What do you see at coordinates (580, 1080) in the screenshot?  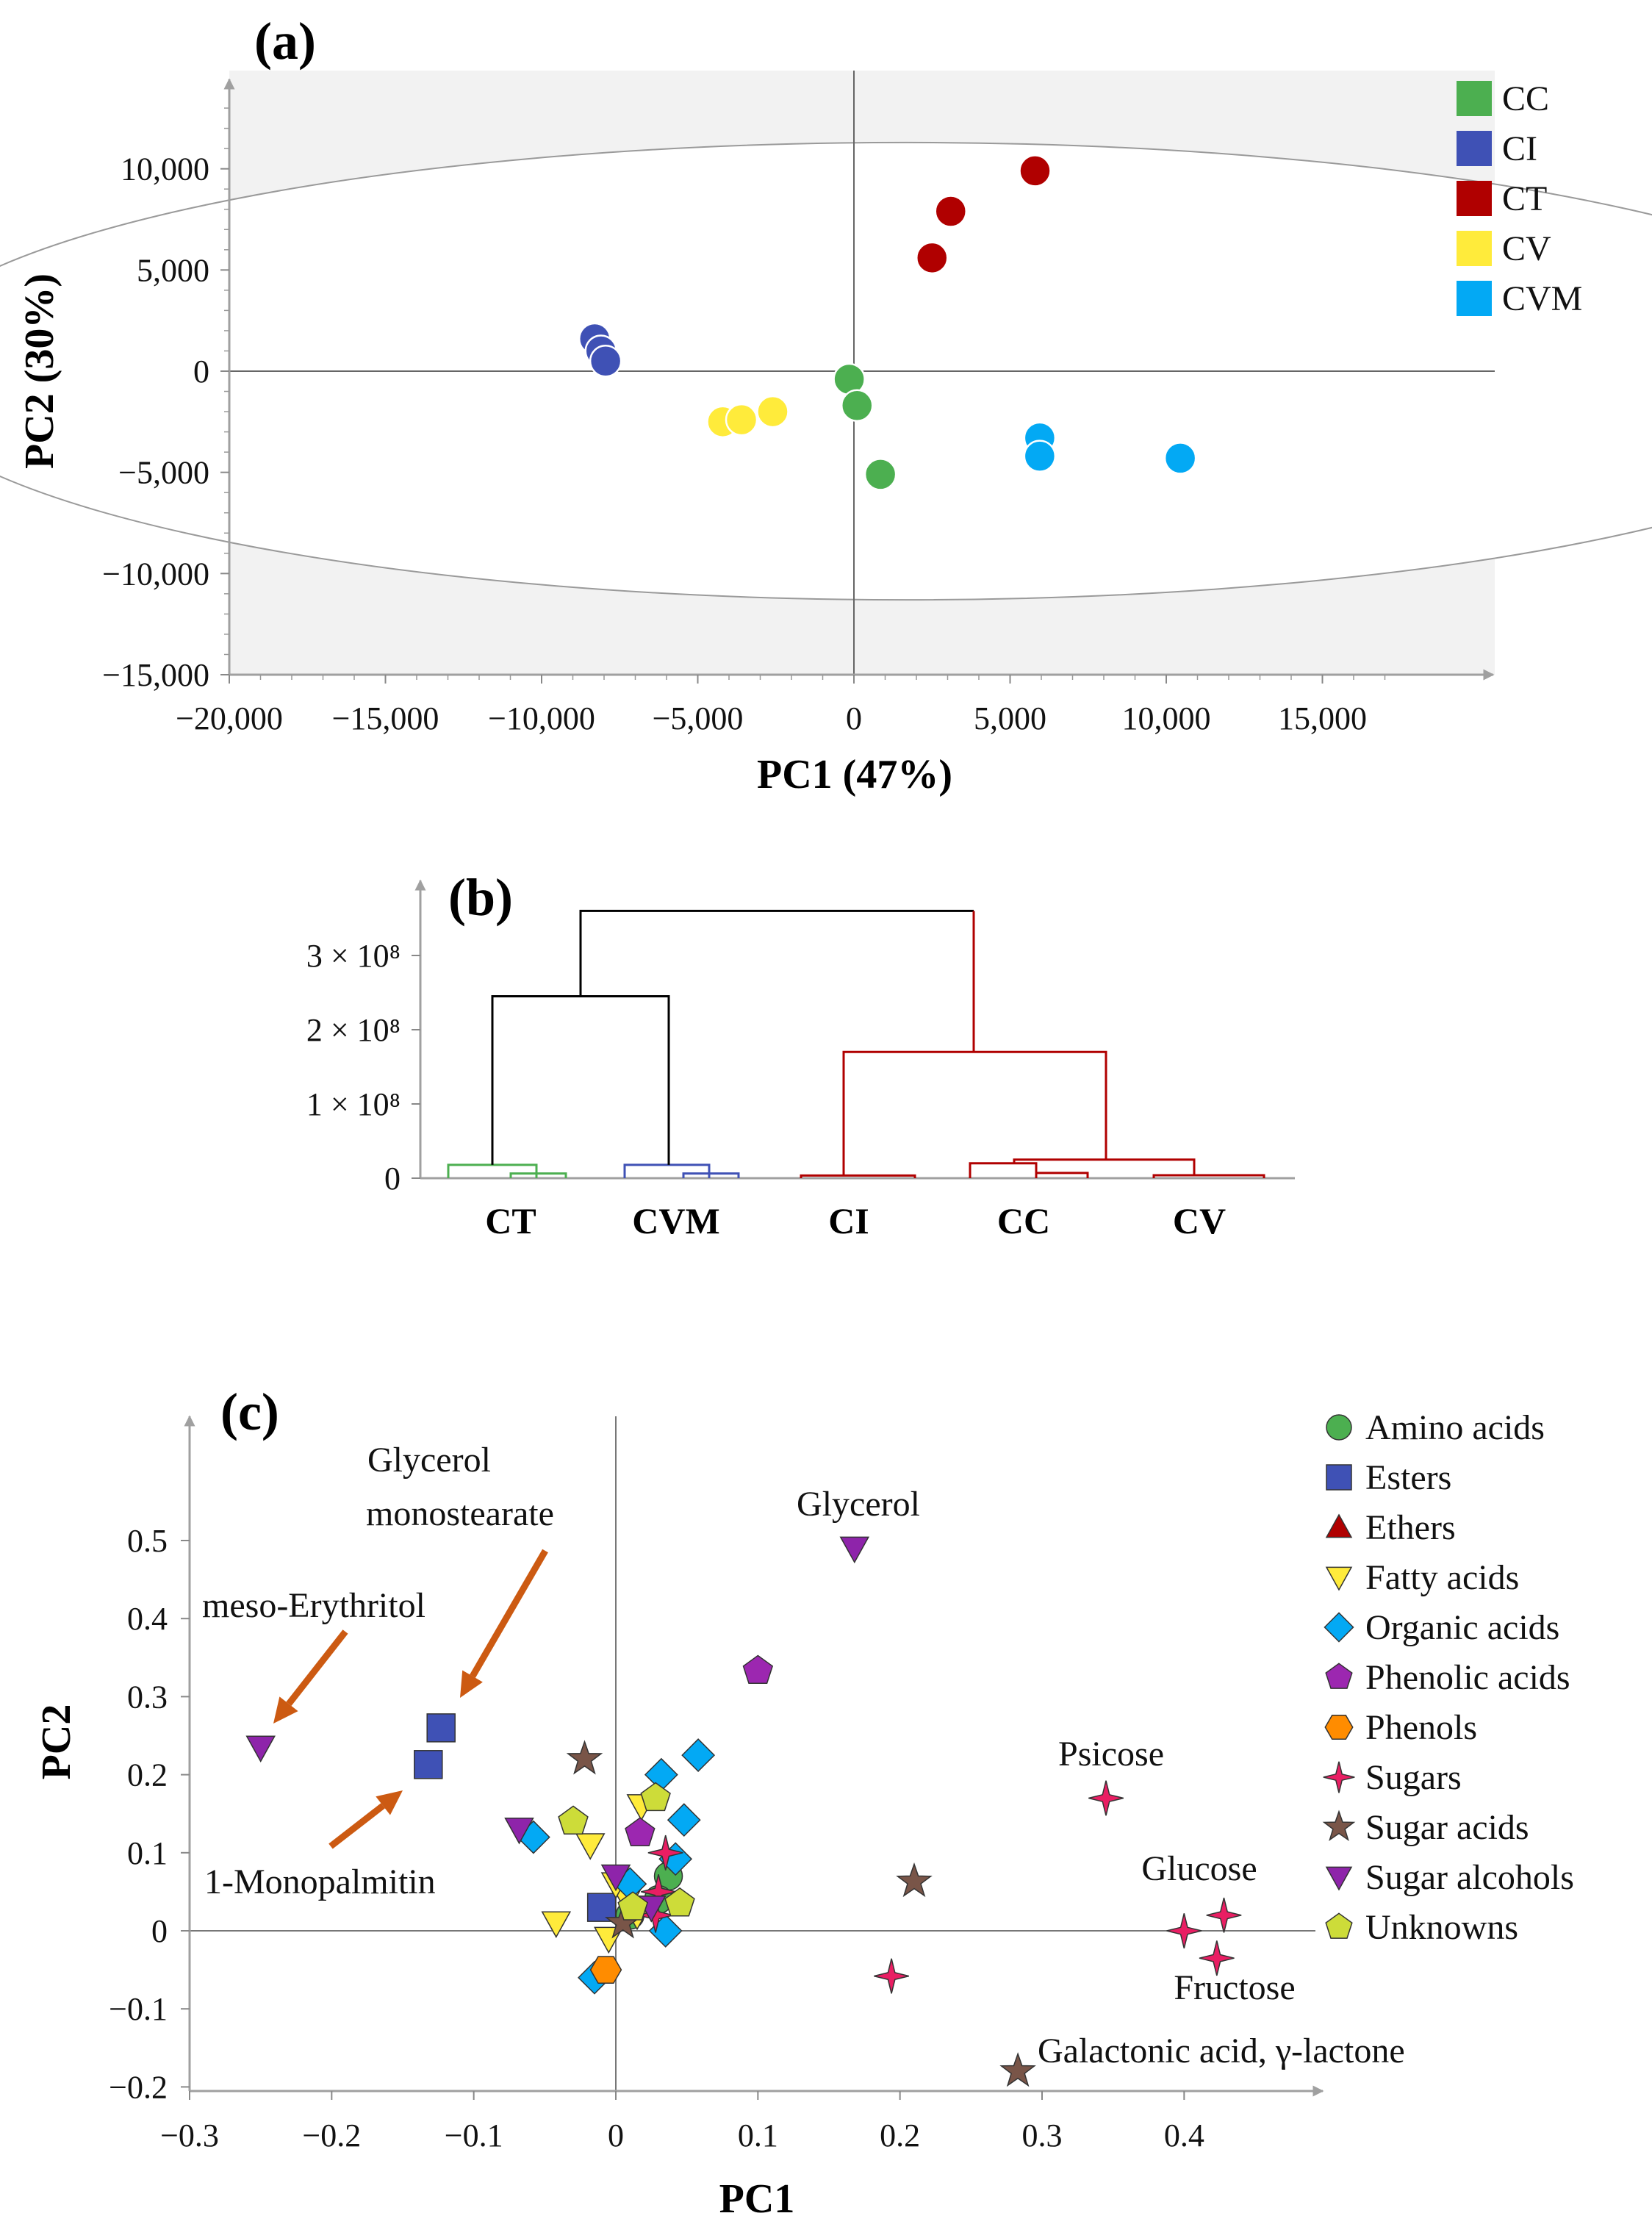 I see `dendro-link-ct-cvm` at bounding box center [580, 1080].